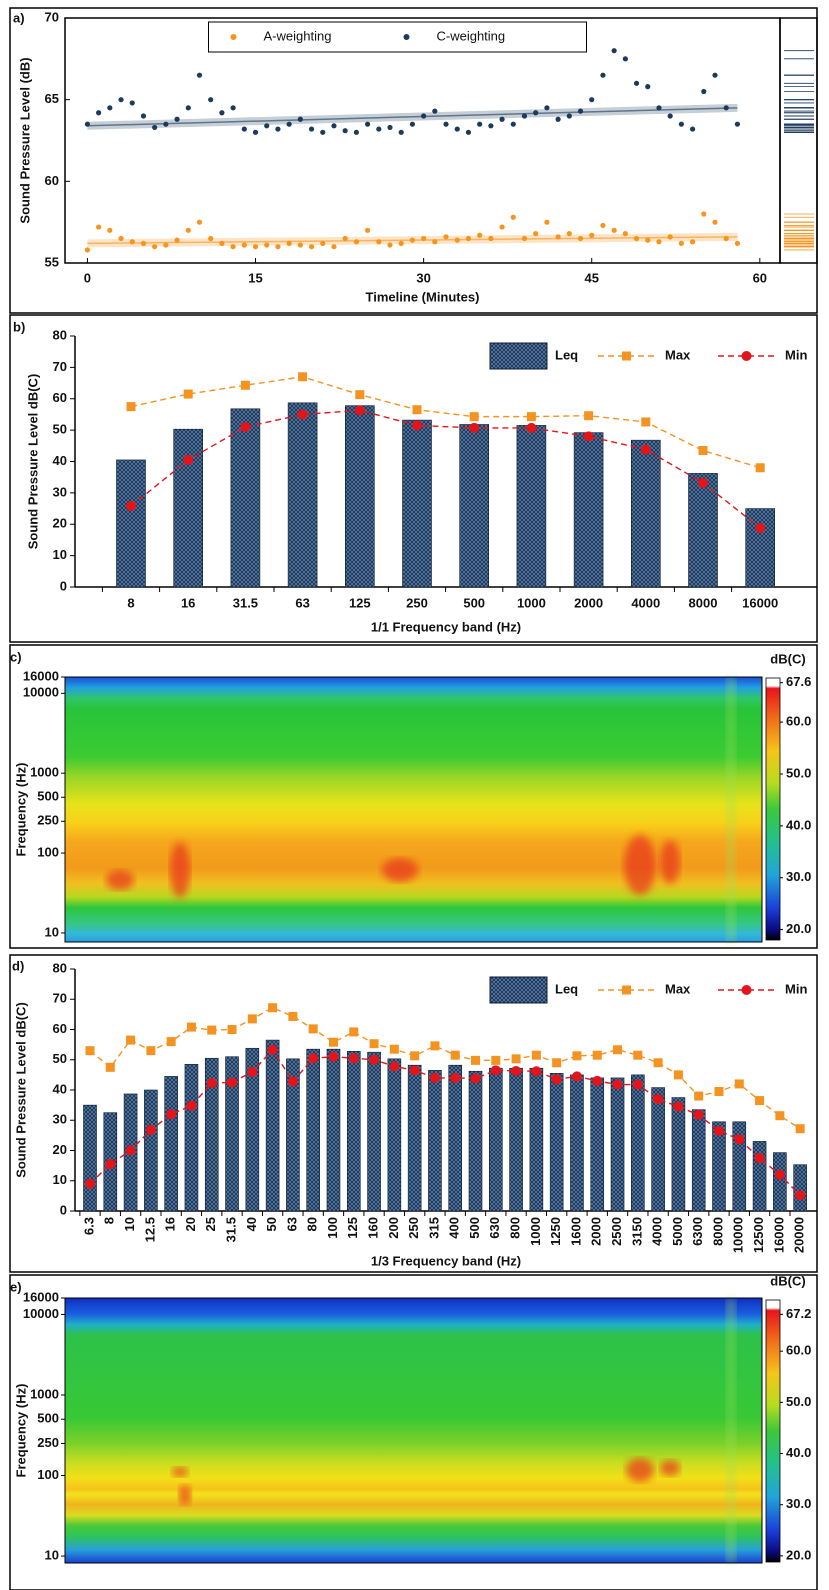 This screenshot has width=829, height=1590. What do you see at coordinates (678, 988) in the screenshot?
I see `legend-label: Max` at bounding box center [678, 988].